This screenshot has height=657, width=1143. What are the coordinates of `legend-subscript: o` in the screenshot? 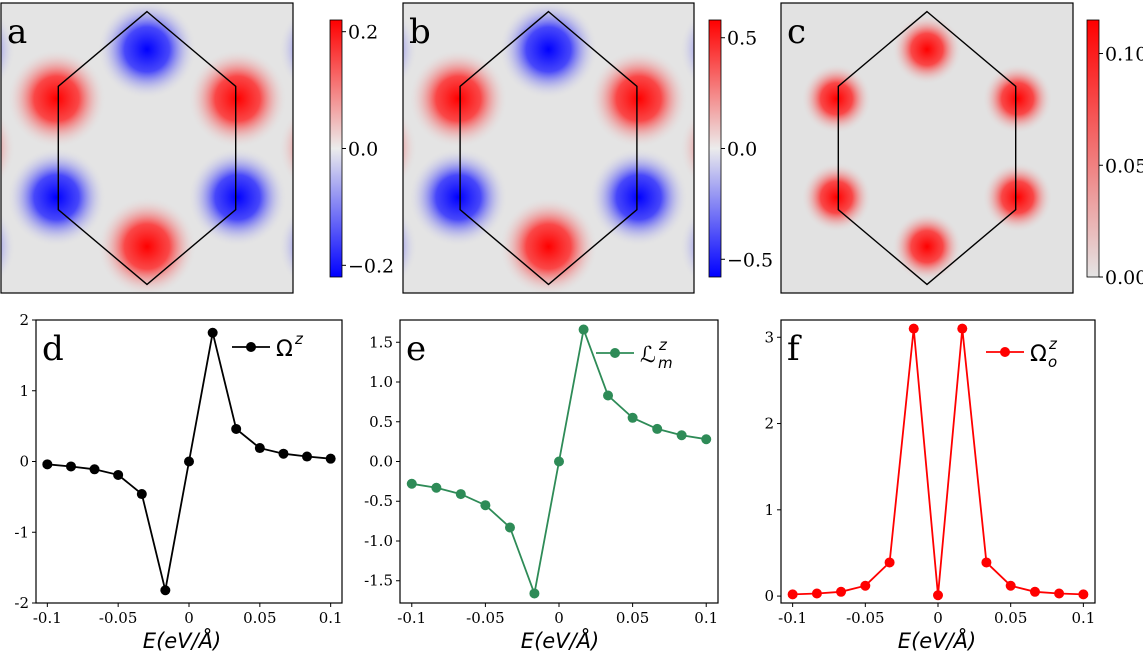 It's located at (1052, 362).